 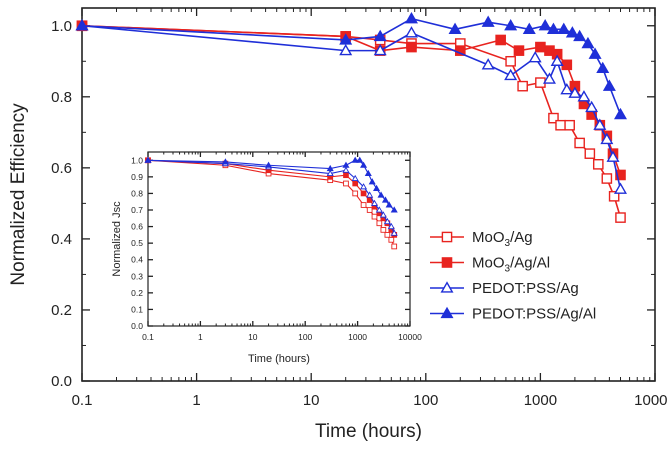 I want to click on legend-item-0: MoO3/Ag, so click(x=481, y=239).